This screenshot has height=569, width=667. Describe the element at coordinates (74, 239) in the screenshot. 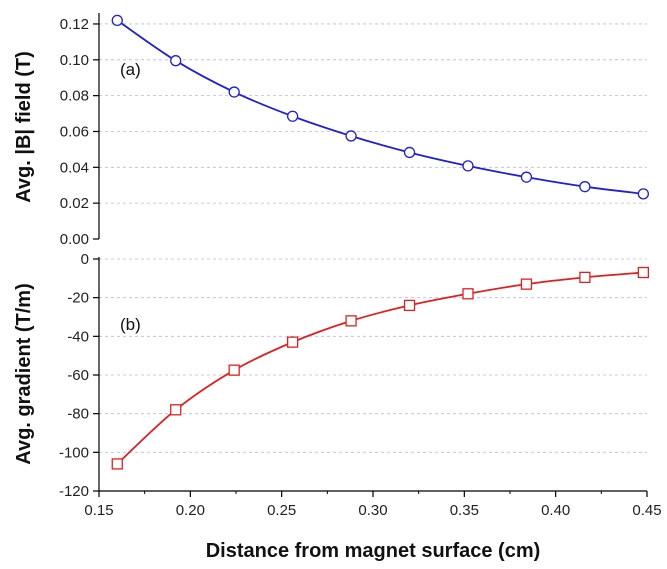

I see `panel-a-y-tick-label: 0.00` at that location.